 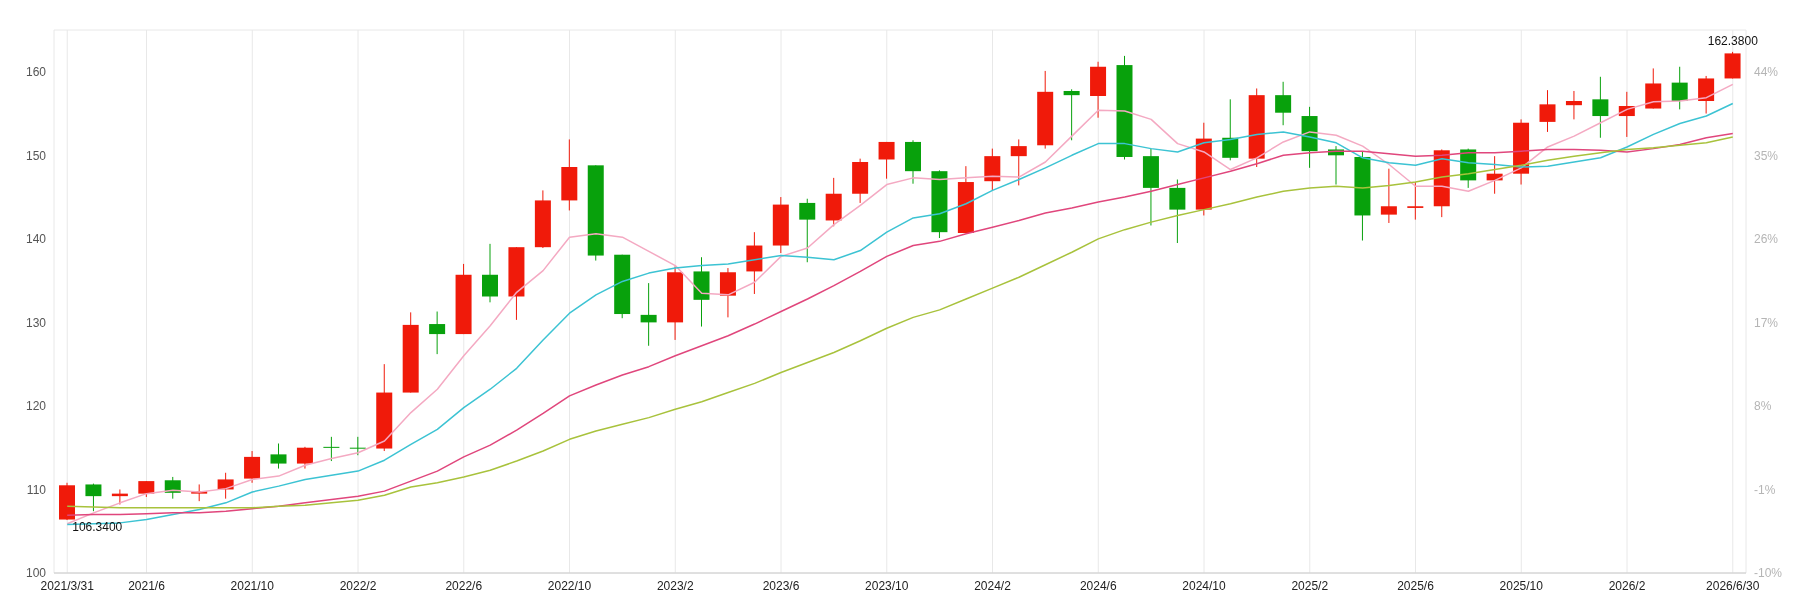 I want to click on y-tick-label: 150, so click(x=36, y=155).